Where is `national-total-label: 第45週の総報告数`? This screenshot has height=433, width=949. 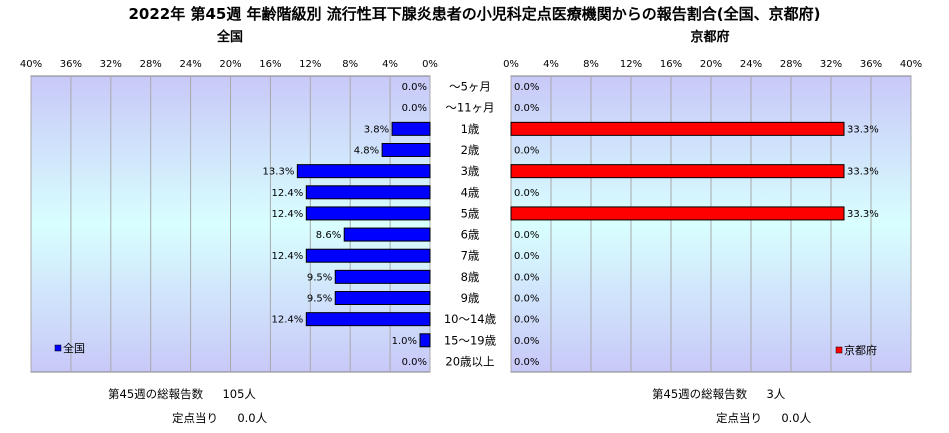 national-total-label: 第45週の総報告数 is located at coordinates (156, 394).